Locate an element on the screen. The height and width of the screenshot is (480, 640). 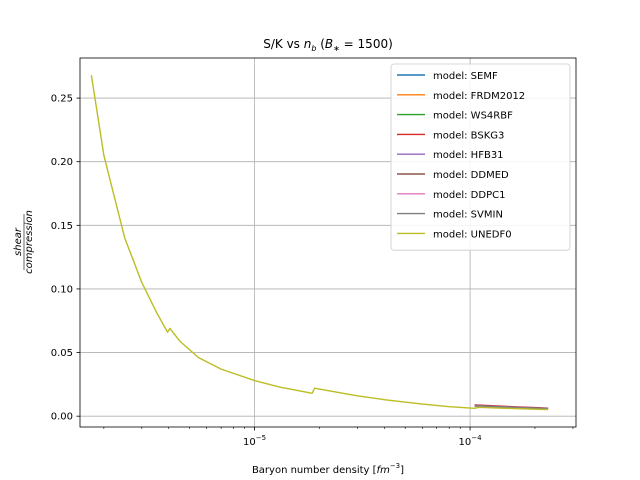
x-axis-label: Baryon number density [fm−3] is located at coordinates (328, 469).